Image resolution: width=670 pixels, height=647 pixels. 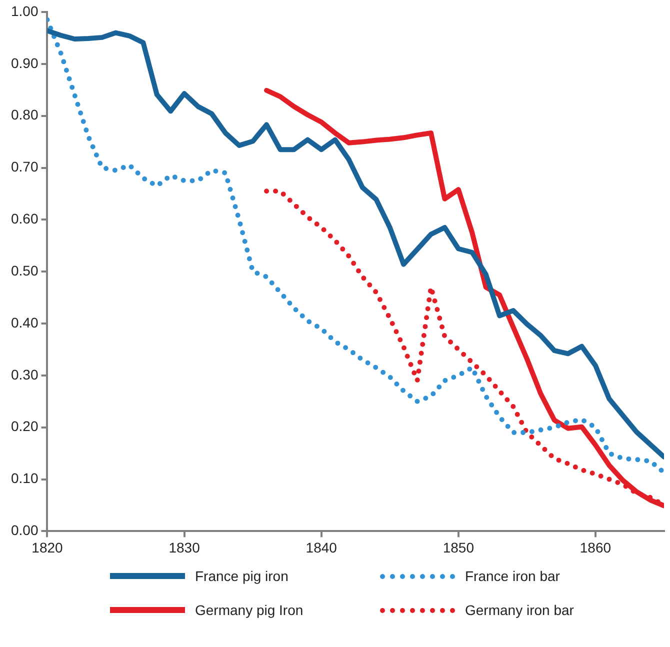 What do you see at coordinates (24, 166) in the screenshot?
I see `y-tick-label: 0.70` at bounding box center [24, 166].